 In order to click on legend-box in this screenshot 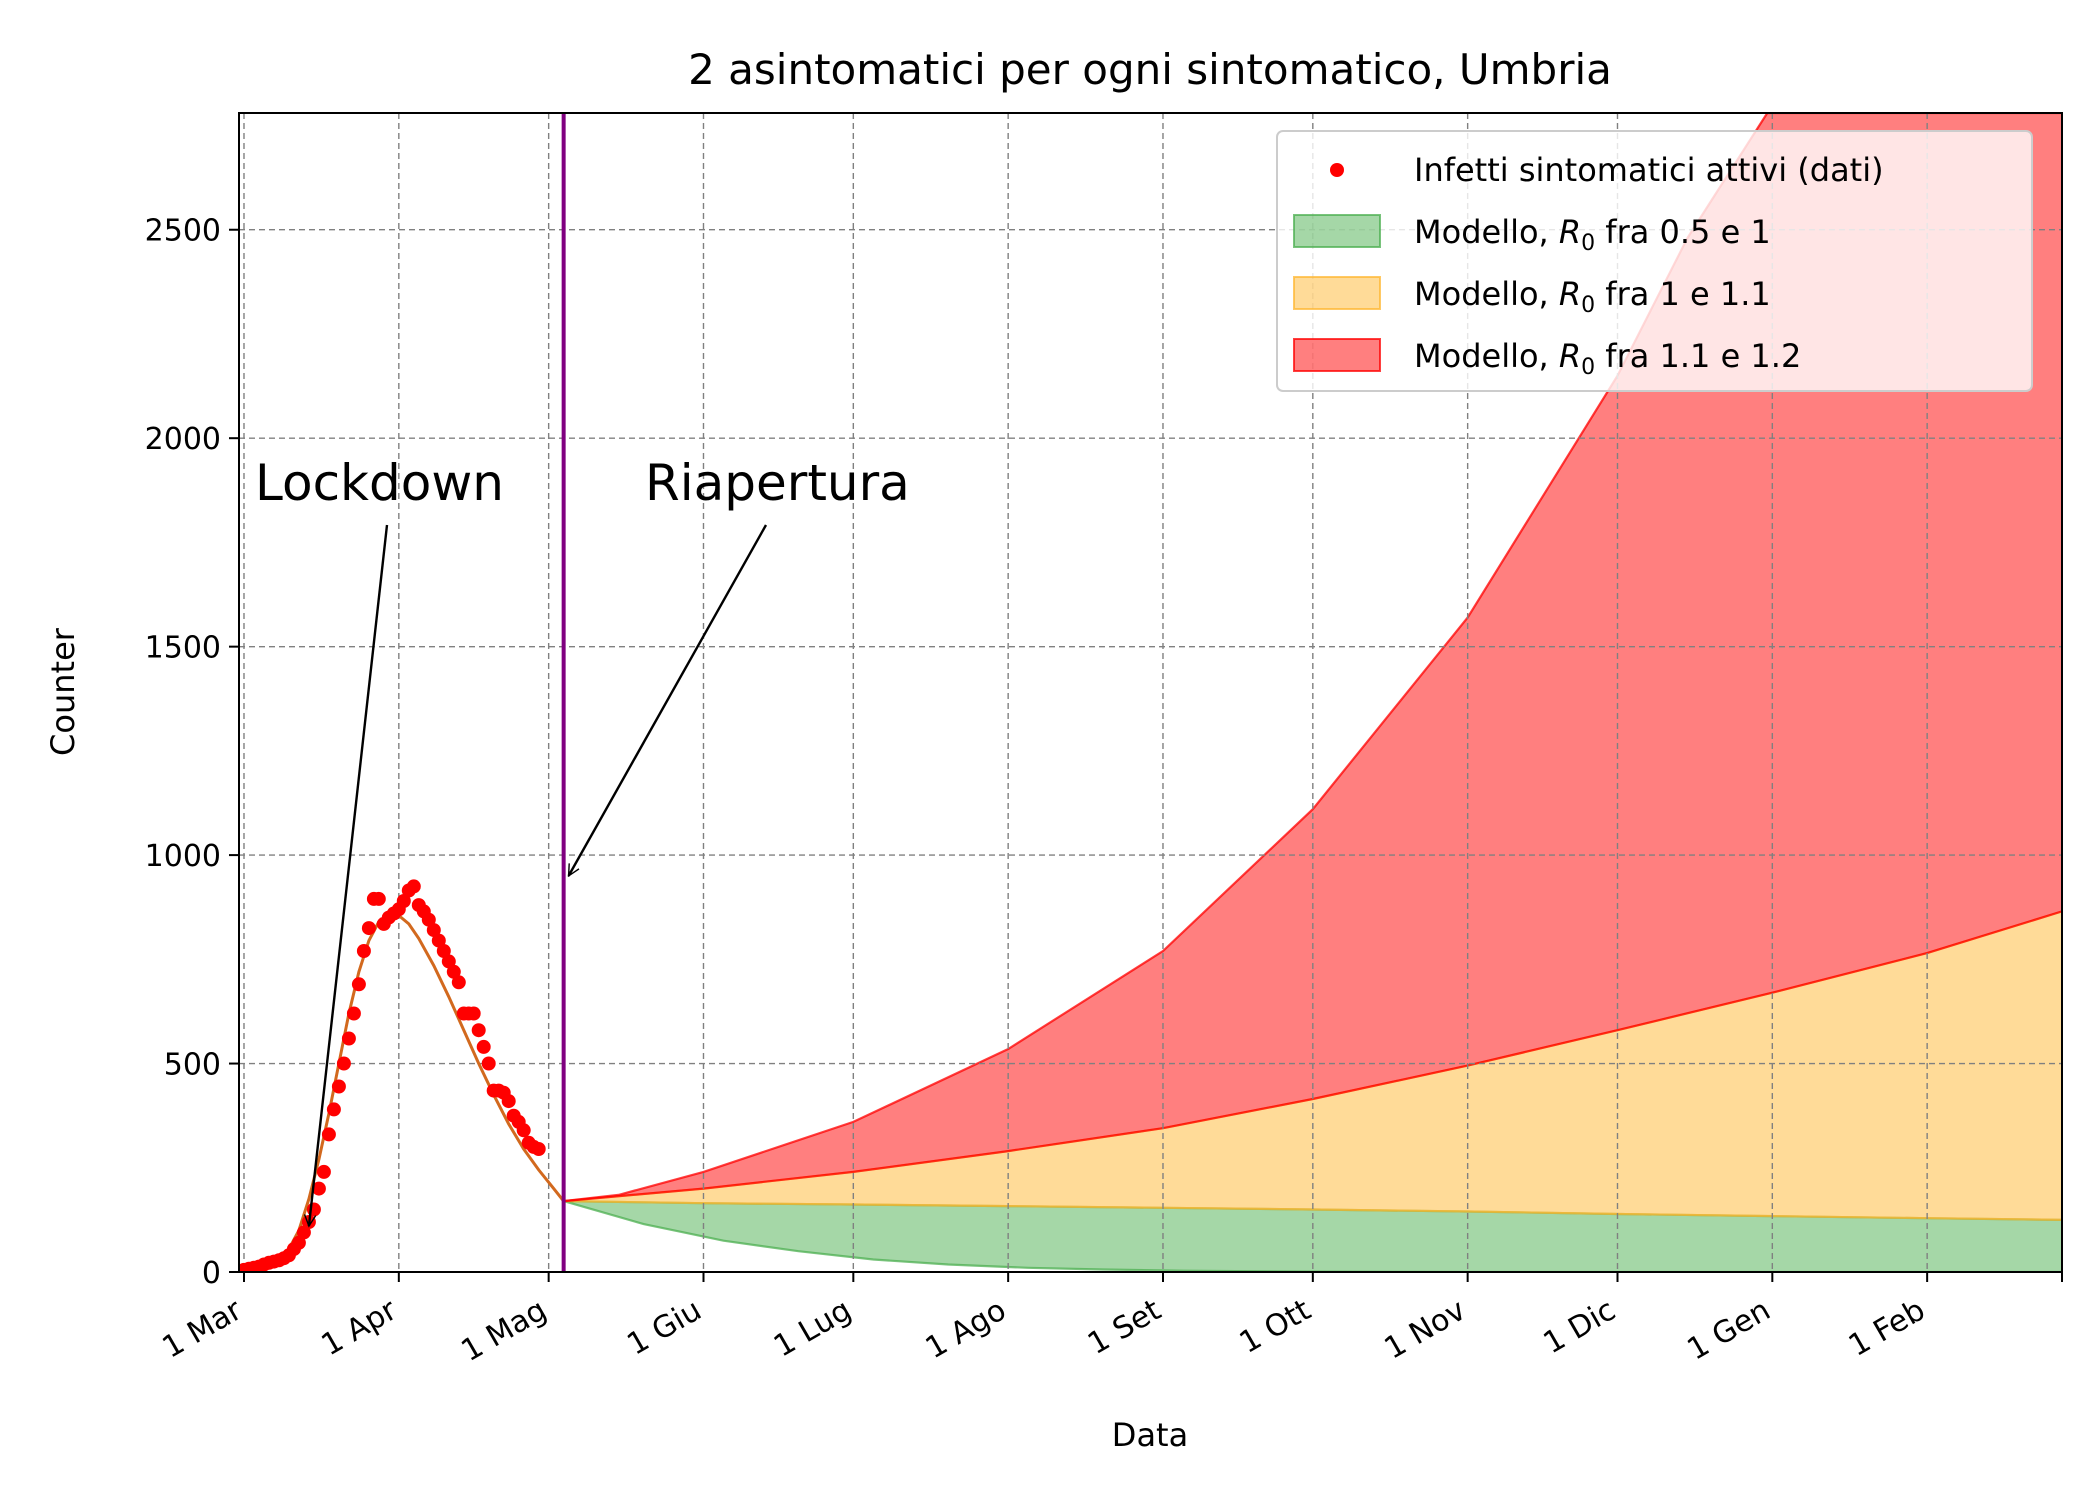, I will do `click(1654, 261)`.